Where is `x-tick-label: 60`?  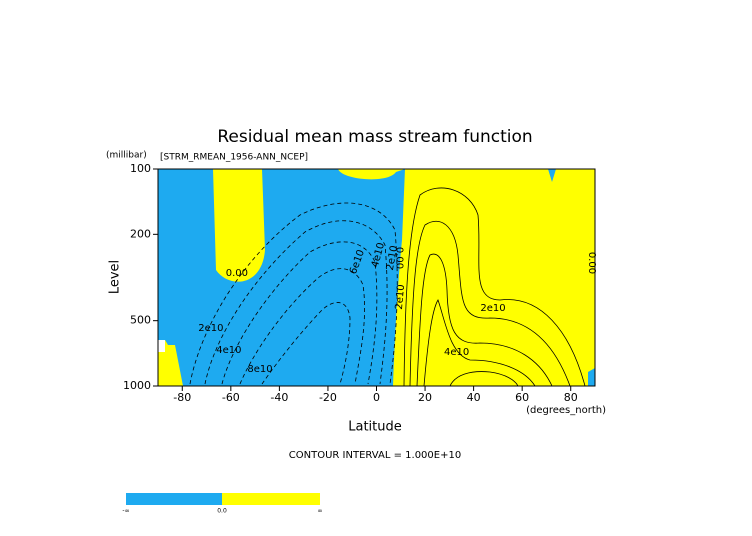 x-tick-label: 60 is located at coordinates (522, 397).